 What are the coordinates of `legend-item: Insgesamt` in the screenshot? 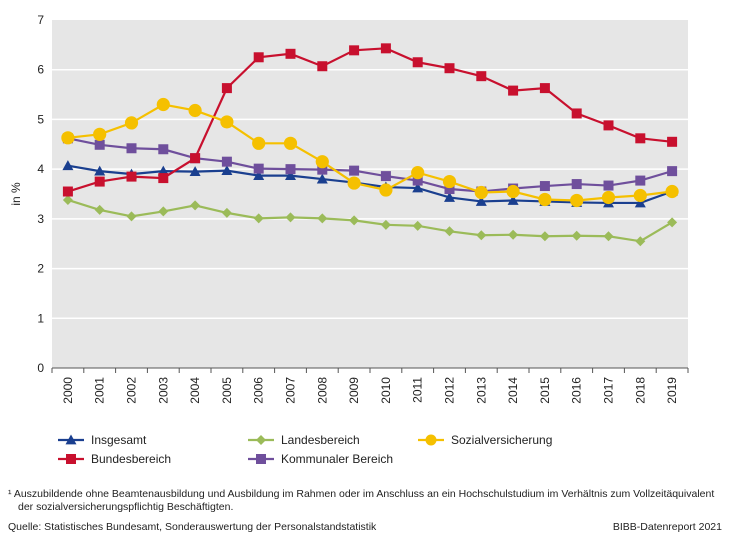 It's located at (102, 440).